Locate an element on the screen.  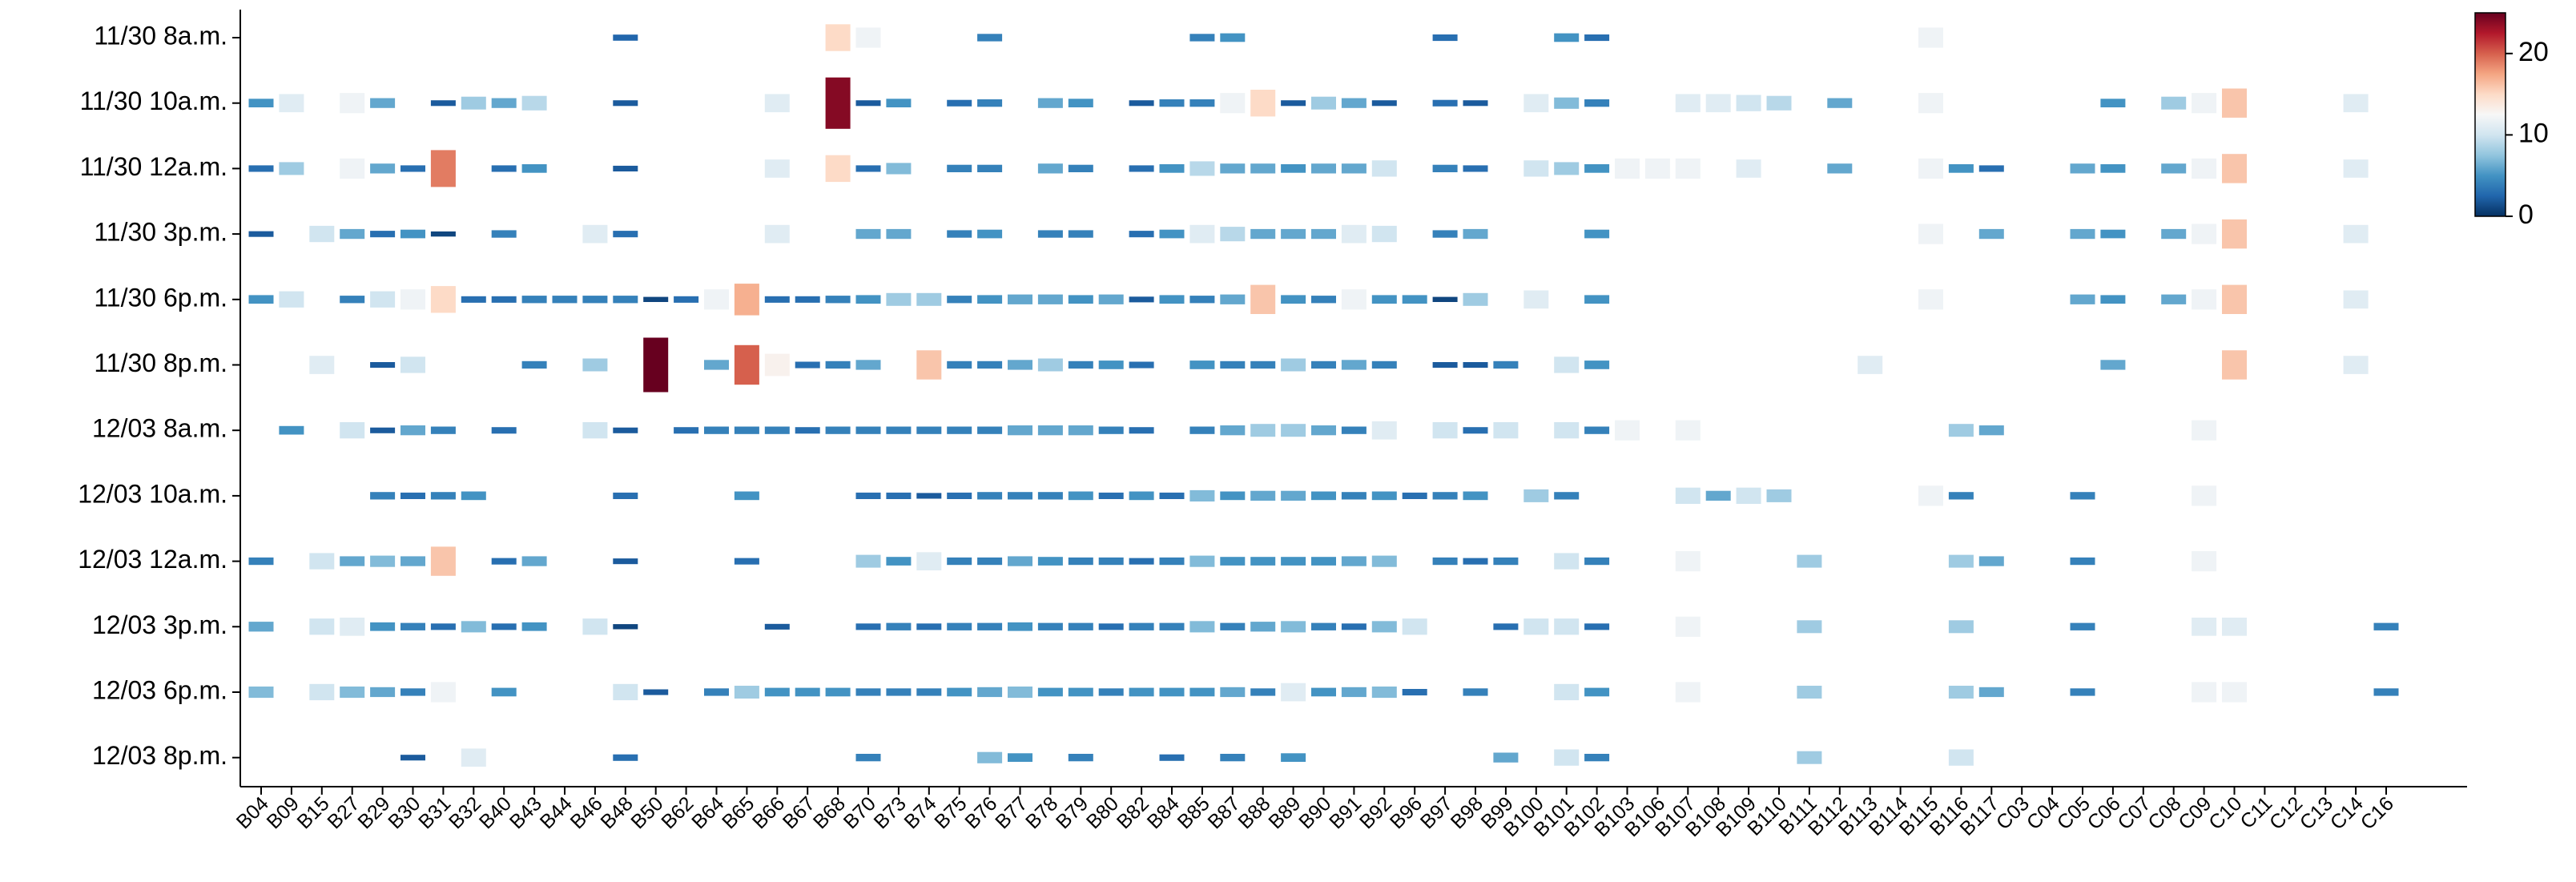
row-label: 12/03 10a.m. is located at coordinates (152, 493).